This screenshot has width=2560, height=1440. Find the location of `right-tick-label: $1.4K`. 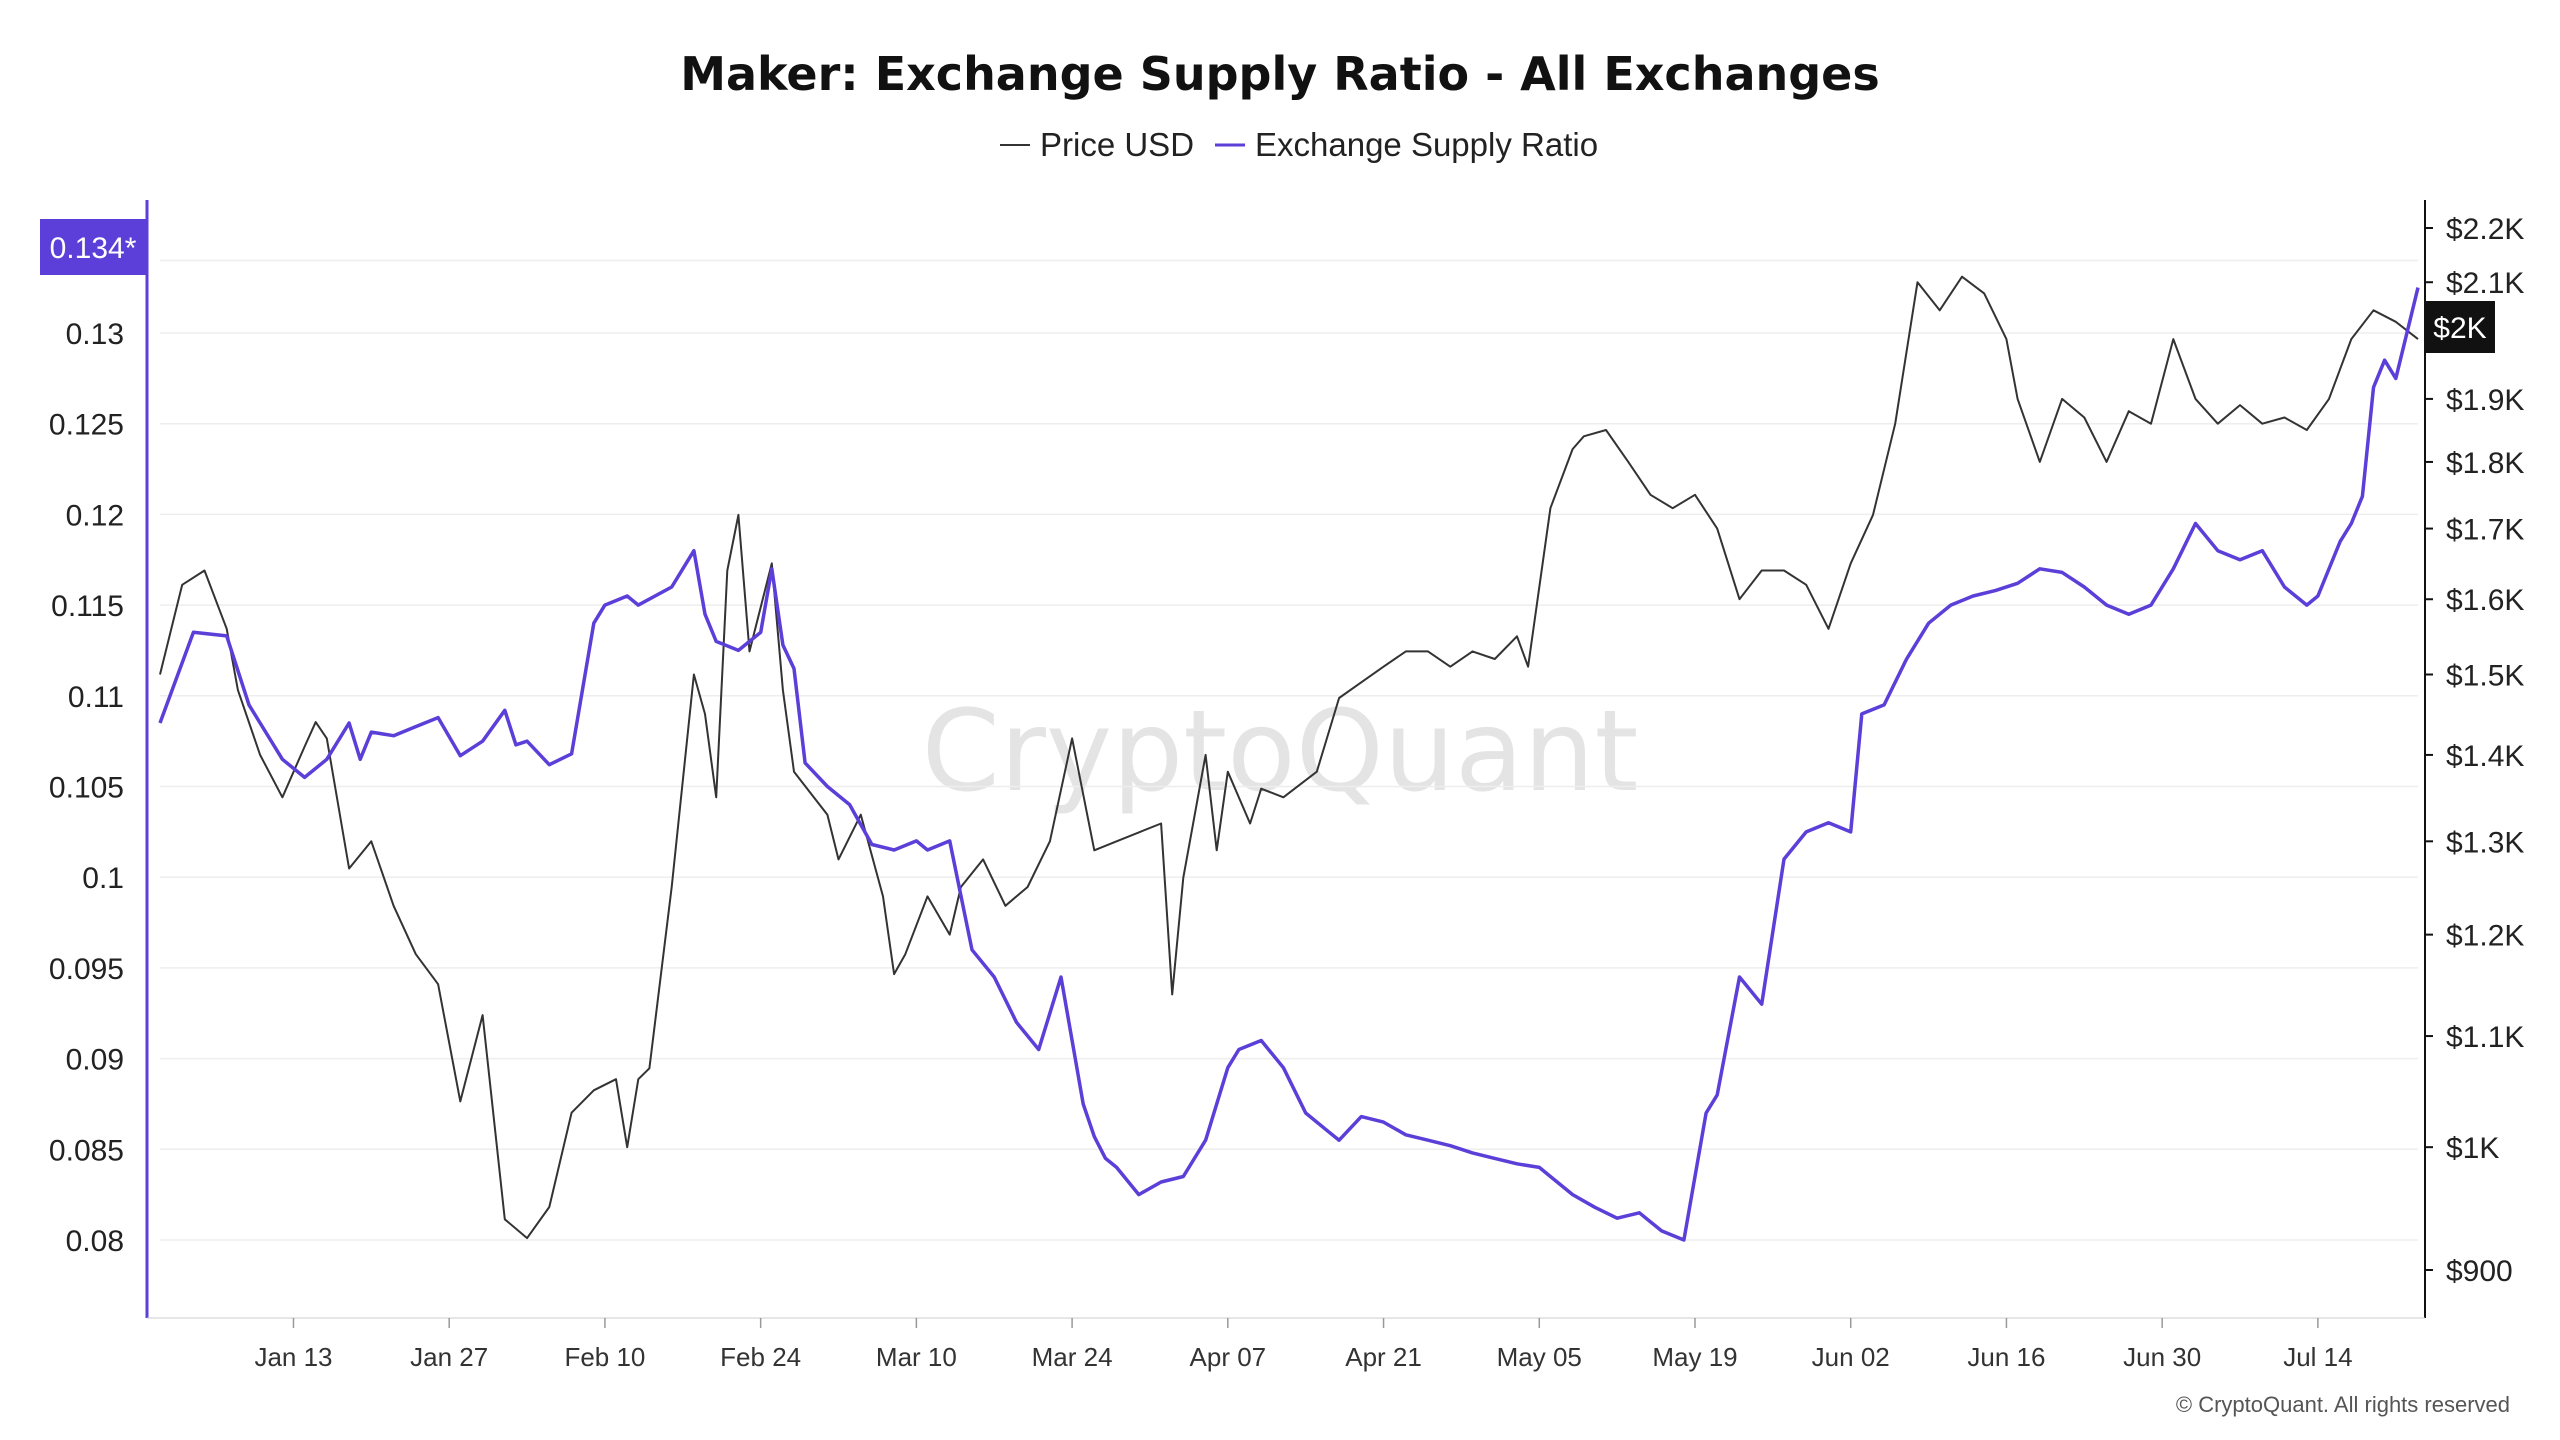

right-tick-label: $1.4K is located at coordinates (2485, 756).